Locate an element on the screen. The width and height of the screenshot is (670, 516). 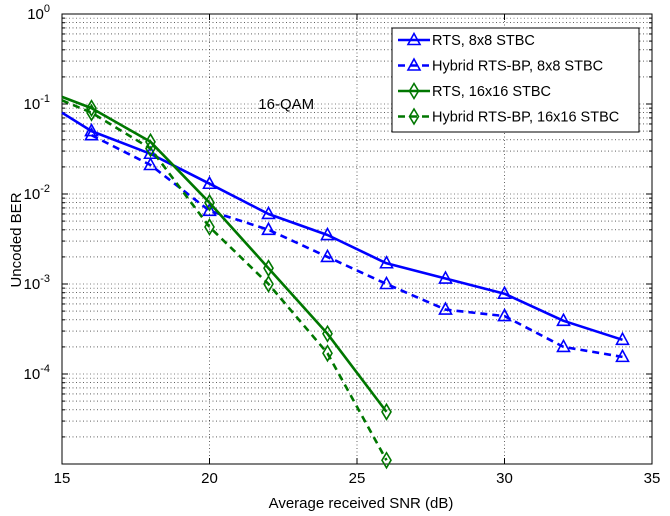
legend-label: Hybrid RTS-BP, 16x16 STBC is located at coordinates (525, 118).